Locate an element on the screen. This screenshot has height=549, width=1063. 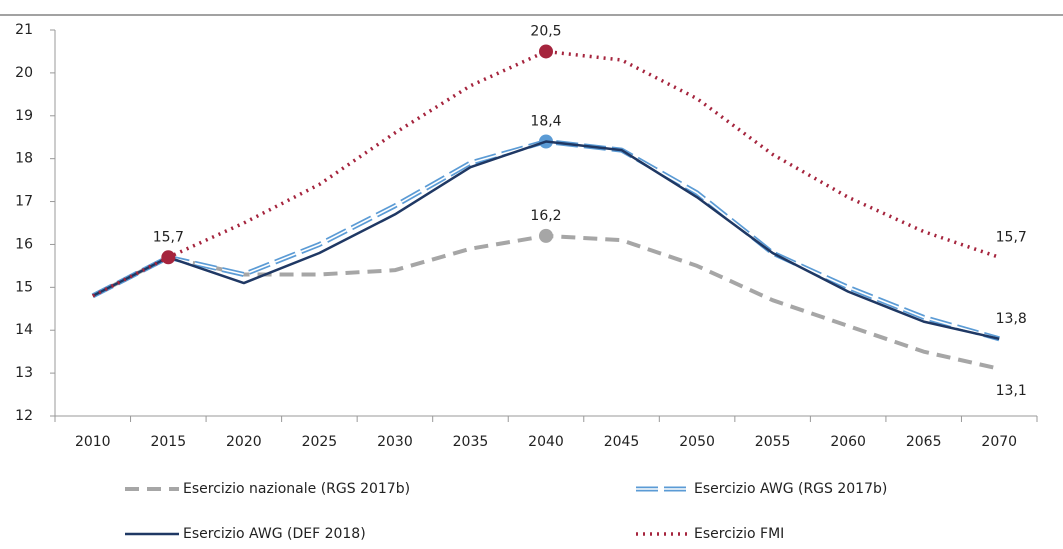
data-label: 13,1 is located at coordinates (1011, 391).